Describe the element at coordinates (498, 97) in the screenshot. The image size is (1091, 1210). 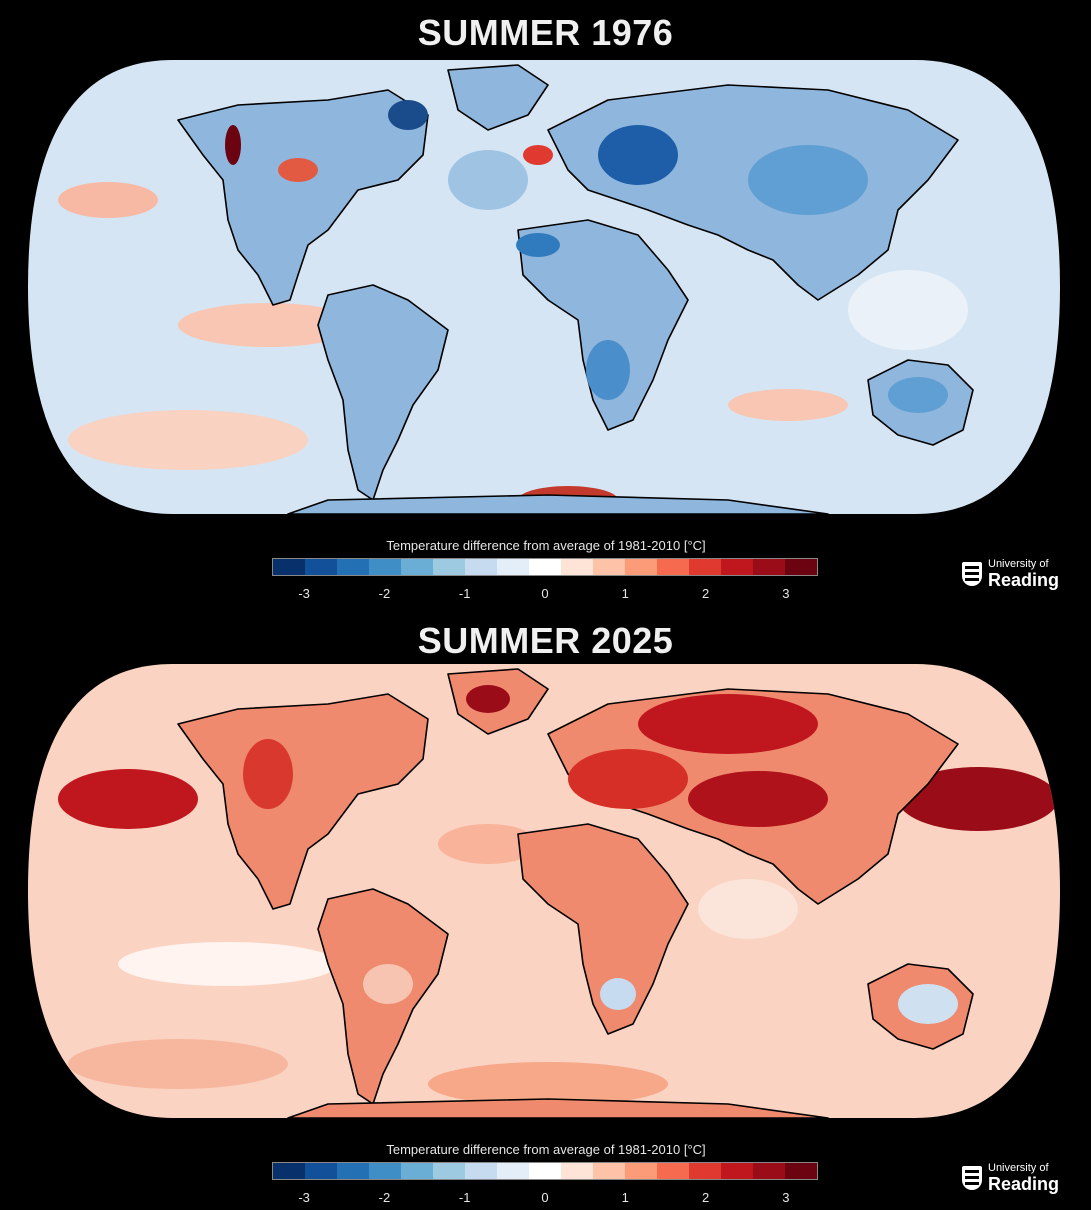
I see `greenland` at that location.